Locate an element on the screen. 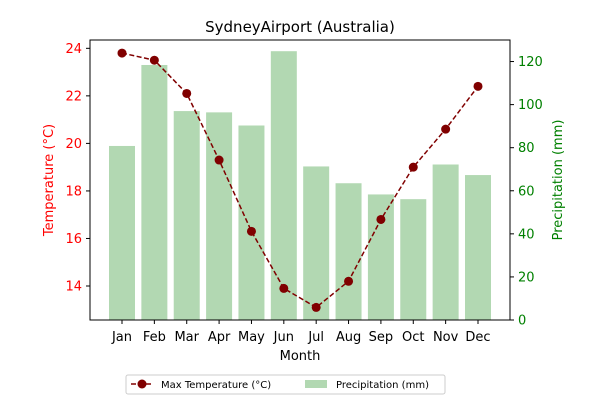 Image resolution: width=600 pixels, height=400 pixels. x-tick-label-nov: Nov is located at coordinates (446, 337).